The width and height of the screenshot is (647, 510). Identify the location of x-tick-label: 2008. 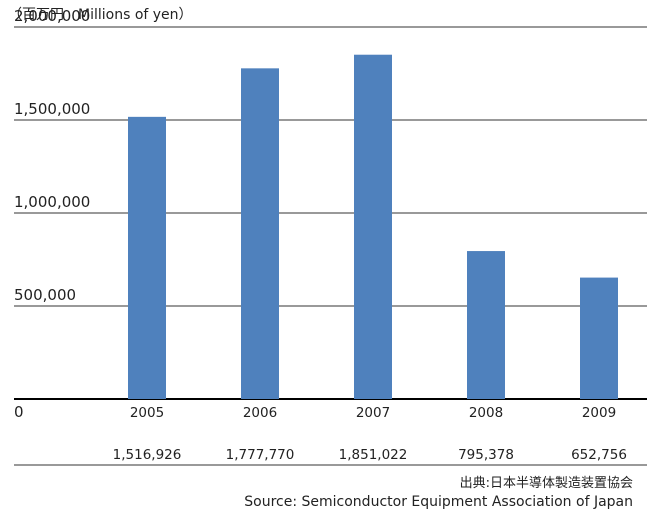
(486, 413).